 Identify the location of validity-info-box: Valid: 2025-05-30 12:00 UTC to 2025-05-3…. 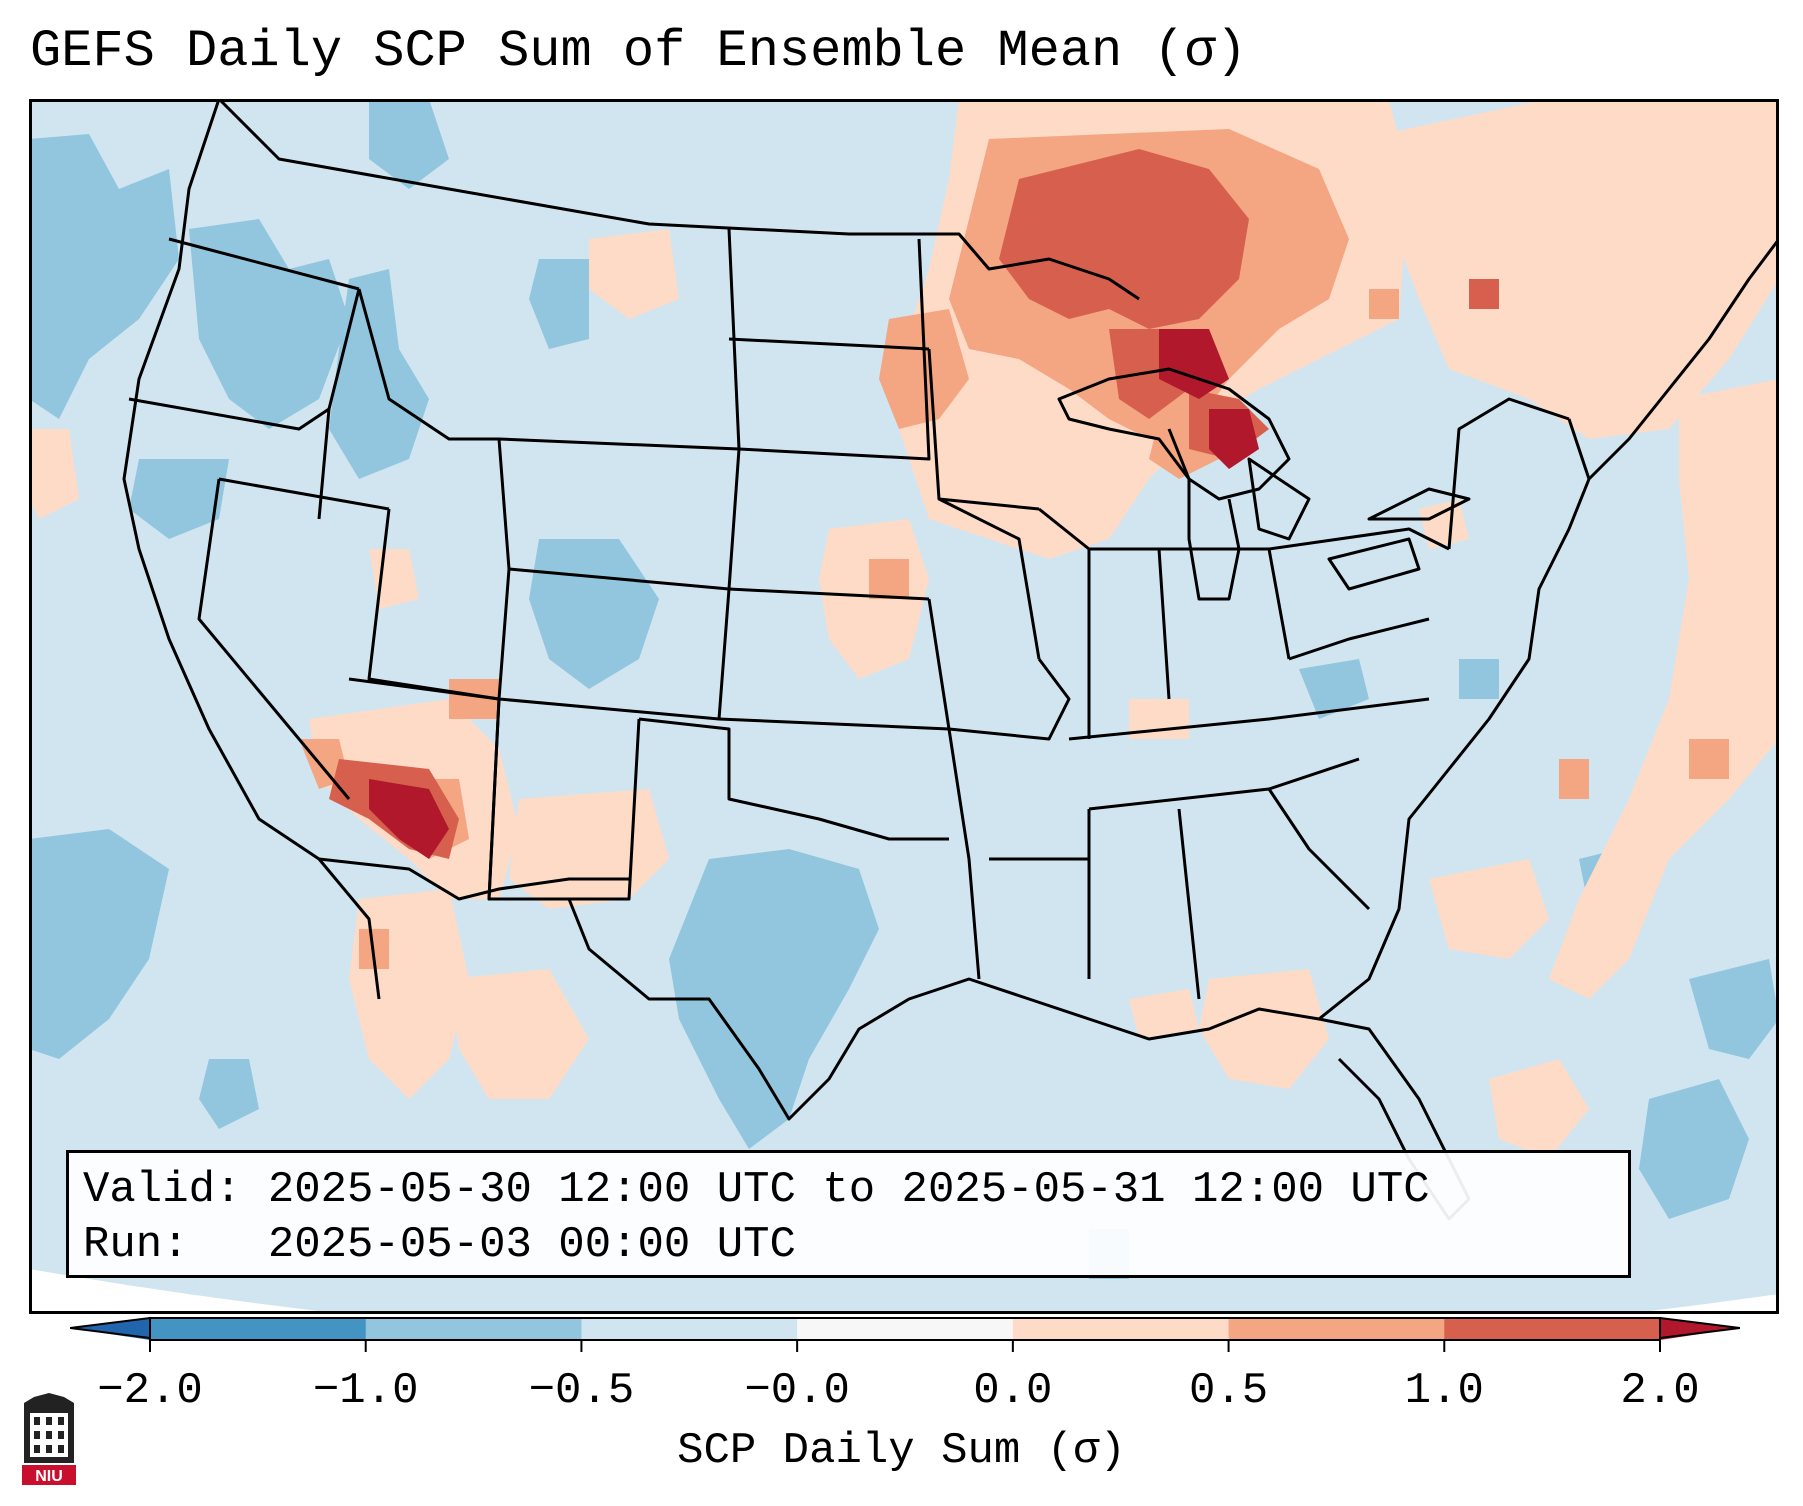
(848, 1214).